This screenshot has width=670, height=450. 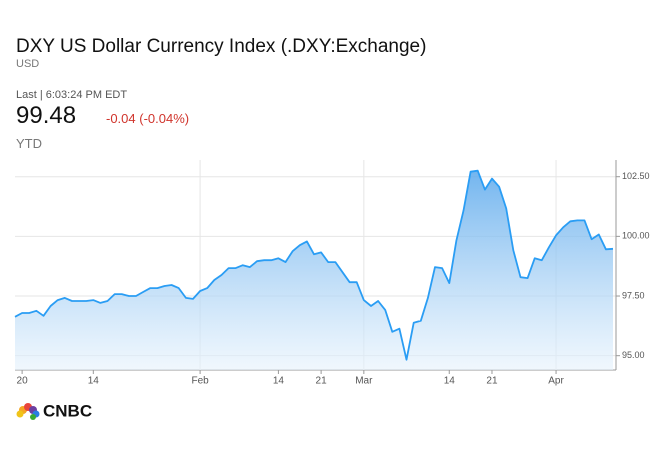 What do you see at coordinates (636, 176) in the screenshot?
I see `y-tick-label: 102.50` at bounding box center [636, 176].